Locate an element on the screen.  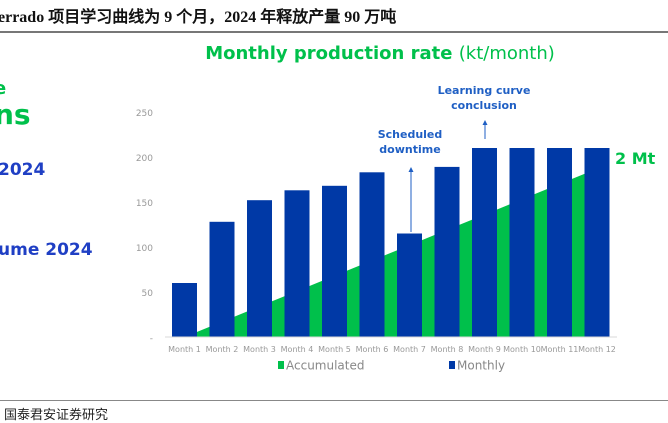
x-tick-label: Month 5 is located at coordinates (334, 349).